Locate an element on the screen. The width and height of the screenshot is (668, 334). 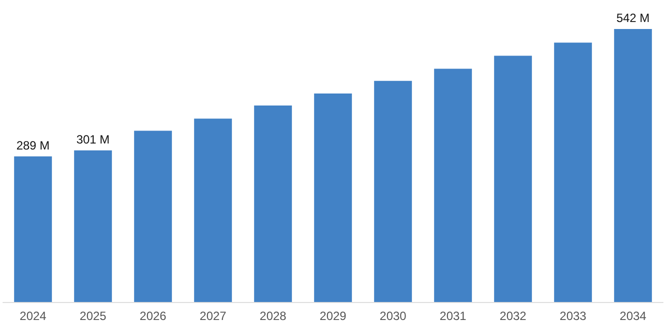
x-tick-label: 2026 is located at coordinates (153, 316).